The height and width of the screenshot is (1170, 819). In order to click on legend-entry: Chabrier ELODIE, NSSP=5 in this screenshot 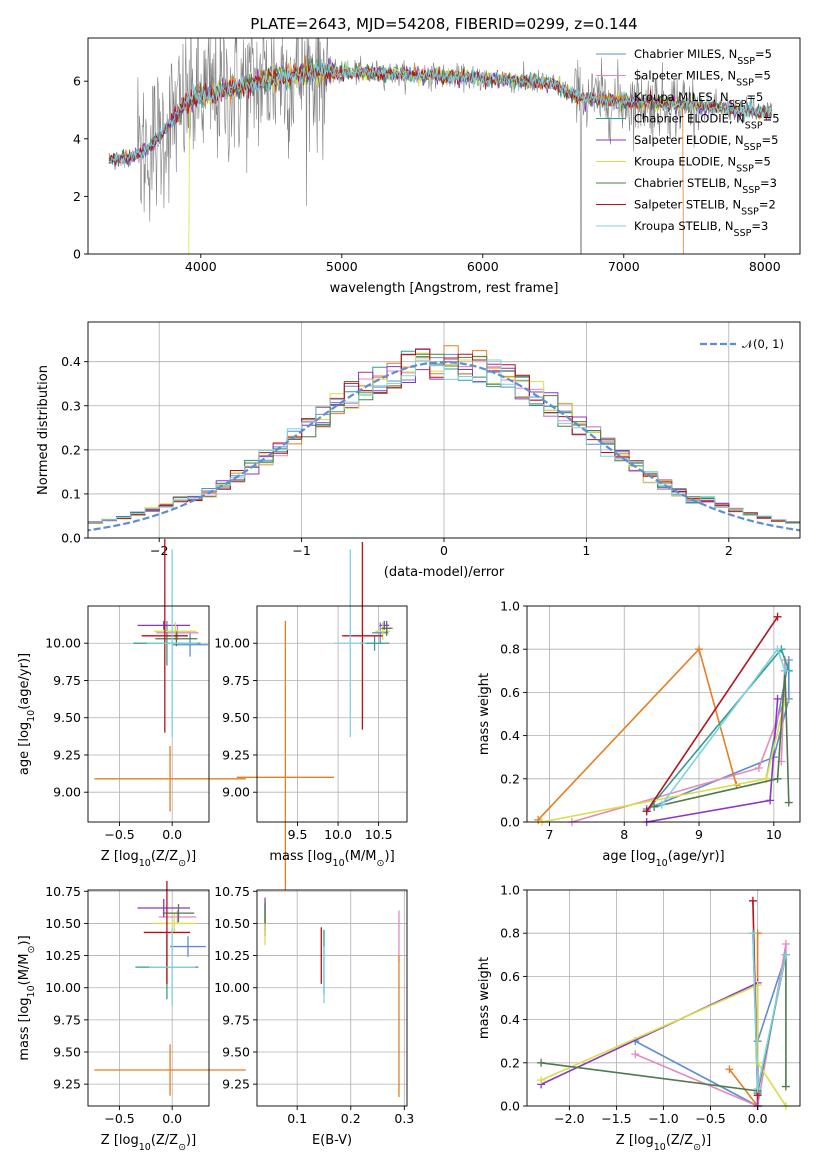, I will do `click(707, 122)`.